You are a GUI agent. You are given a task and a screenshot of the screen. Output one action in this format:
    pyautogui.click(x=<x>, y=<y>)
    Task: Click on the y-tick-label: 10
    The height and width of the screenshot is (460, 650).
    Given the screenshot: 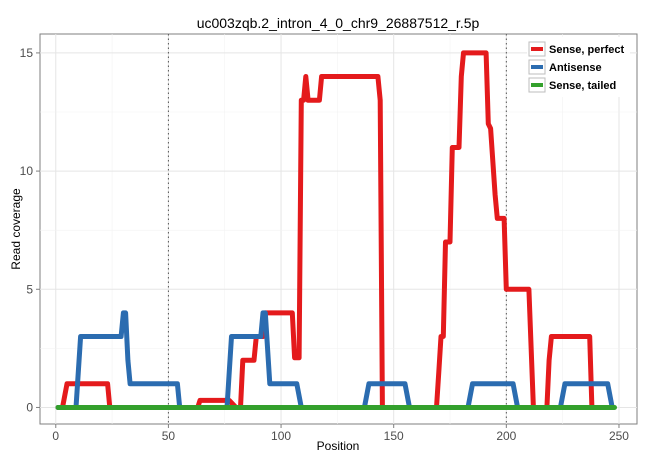 What is the action you would take?
    pyautogui.click(x=27, y=171)
    